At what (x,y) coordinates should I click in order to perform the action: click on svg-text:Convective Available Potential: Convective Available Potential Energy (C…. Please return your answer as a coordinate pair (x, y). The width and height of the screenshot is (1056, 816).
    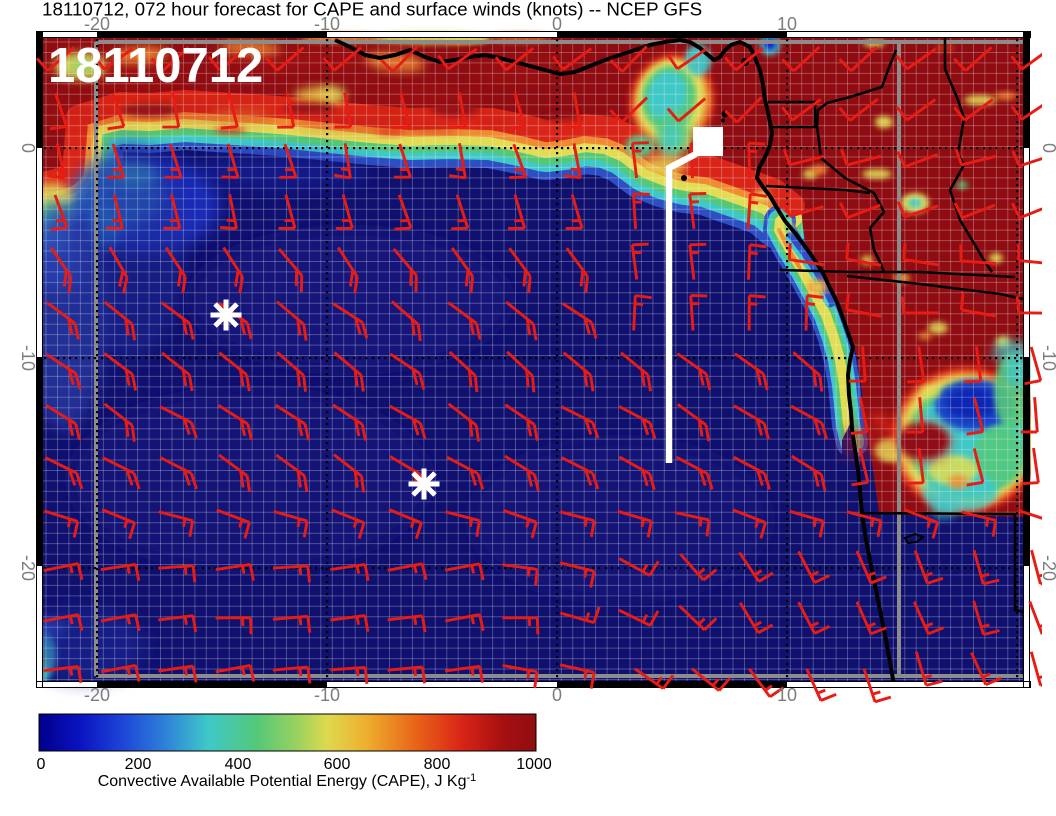
    Looking at the image, I should click on (287, 781).